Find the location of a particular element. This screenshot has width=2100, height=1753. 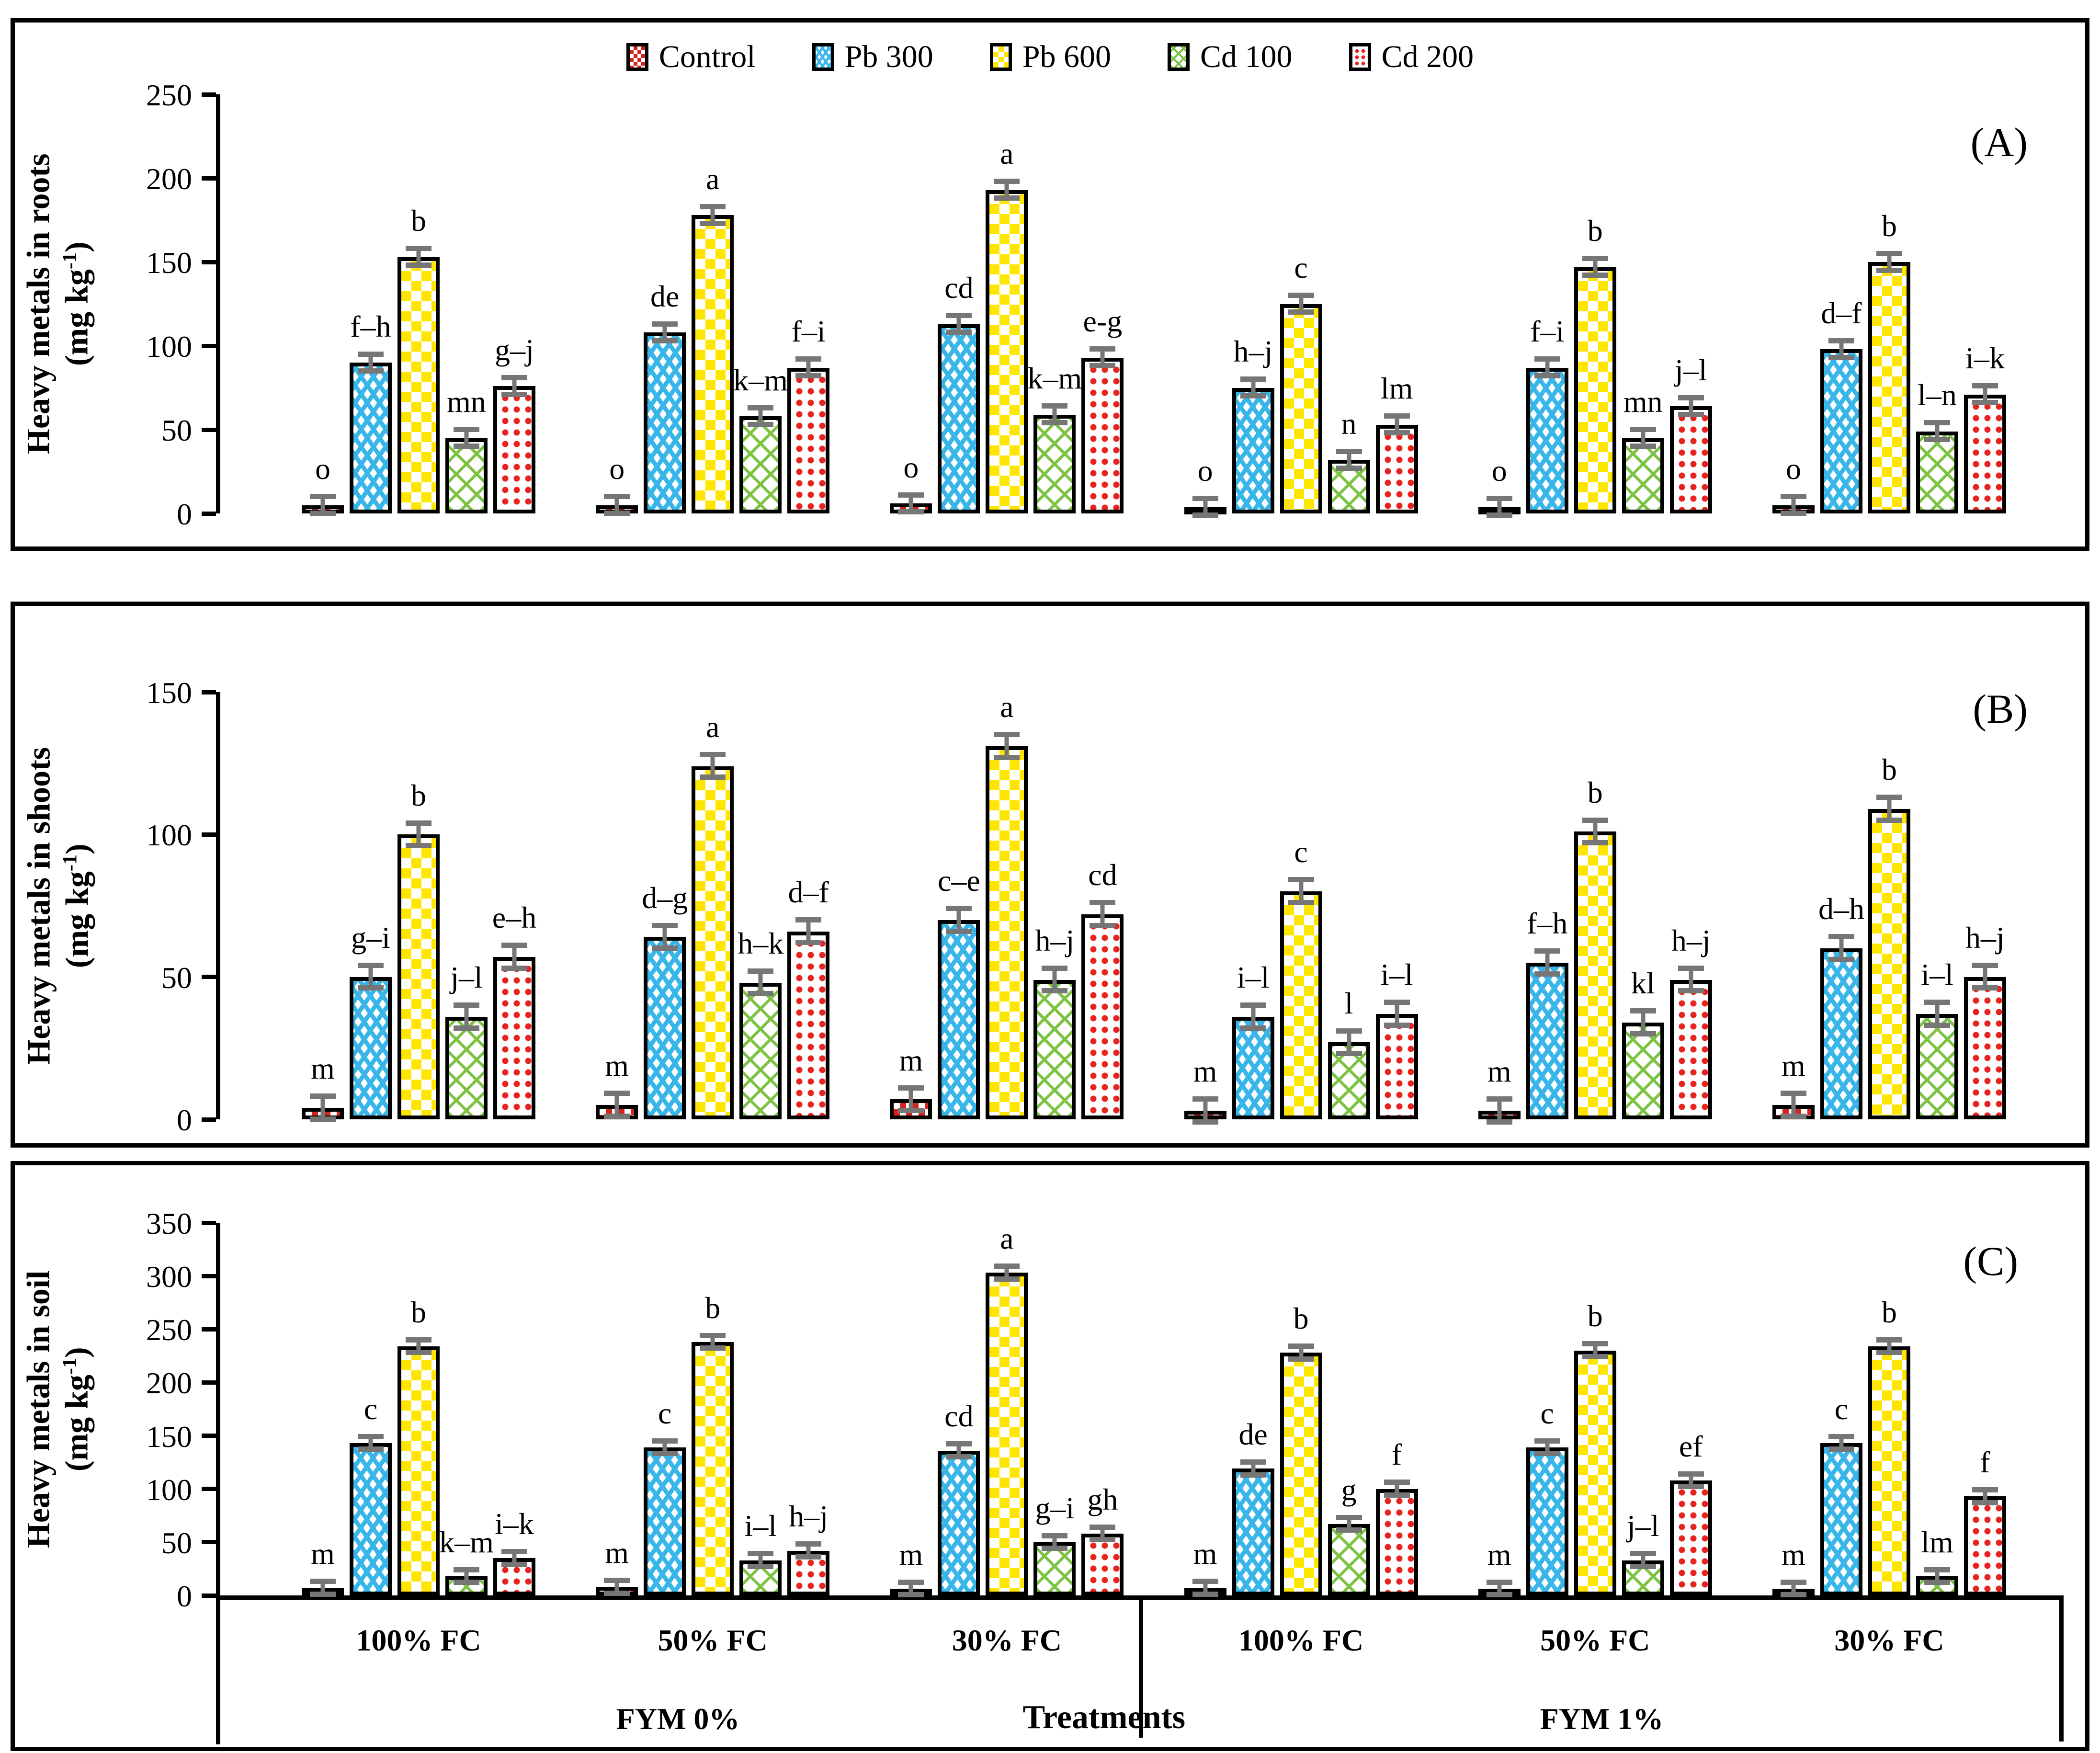

bar-cd100: kl is located at coordinates (1643, 1043).